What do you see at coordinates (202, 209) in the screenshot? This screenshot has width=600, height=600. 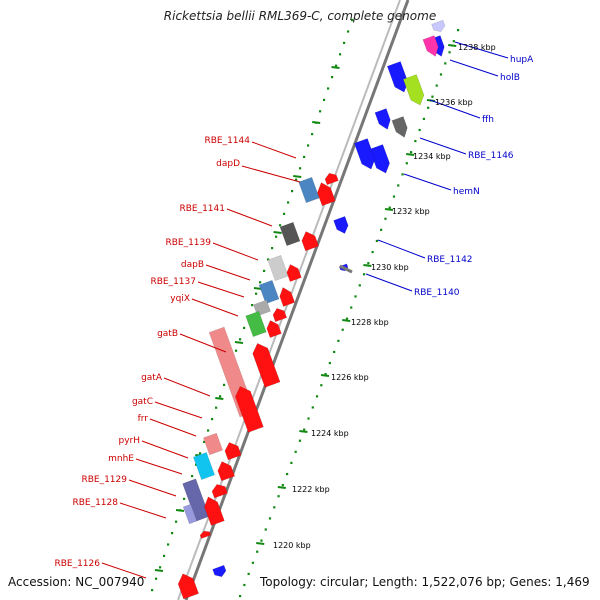 I see `gene-label: RBE_1141` at bounding box center [202, 209].